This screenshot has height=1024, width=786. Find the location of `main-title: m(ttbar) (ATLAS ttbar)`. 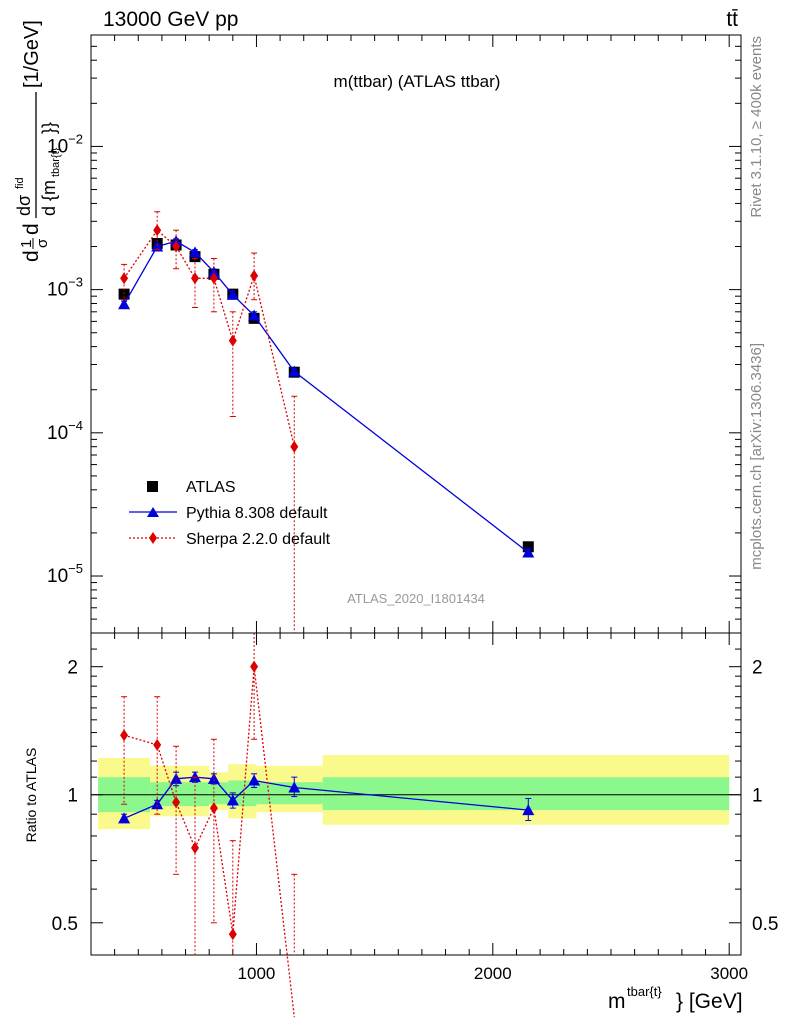

main-title: m(ttbar) (ATLAS ttbar) is located at coordinates (417, 81).